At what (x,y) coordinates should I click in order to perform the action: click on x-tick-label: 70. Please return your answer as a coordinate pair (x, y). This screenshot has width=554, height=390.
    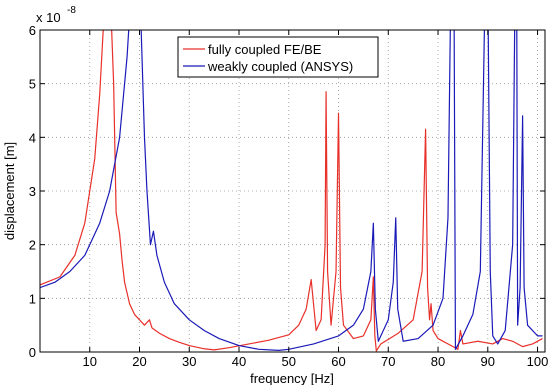
    Looking at the image, I should click on (388, 361).